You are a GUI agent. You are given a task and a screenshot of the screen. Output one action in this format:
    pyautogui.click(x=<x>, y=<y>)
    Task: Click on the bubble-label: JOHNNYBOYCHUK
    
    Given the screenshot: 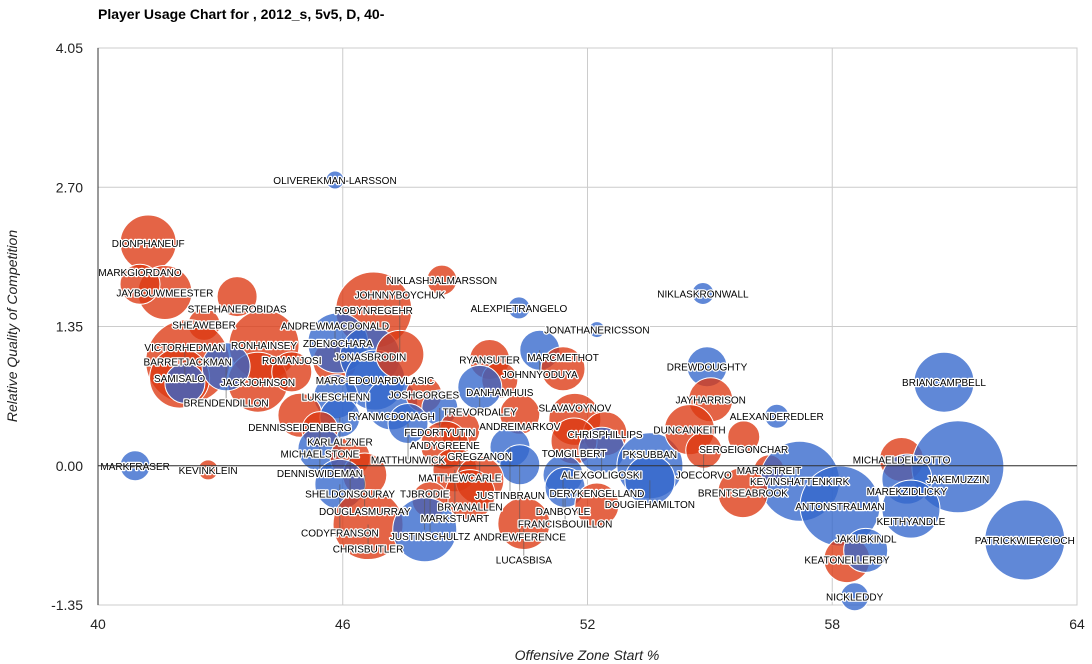 What is the action you would take?
    pyautogui.click(x=400, y=295)
    